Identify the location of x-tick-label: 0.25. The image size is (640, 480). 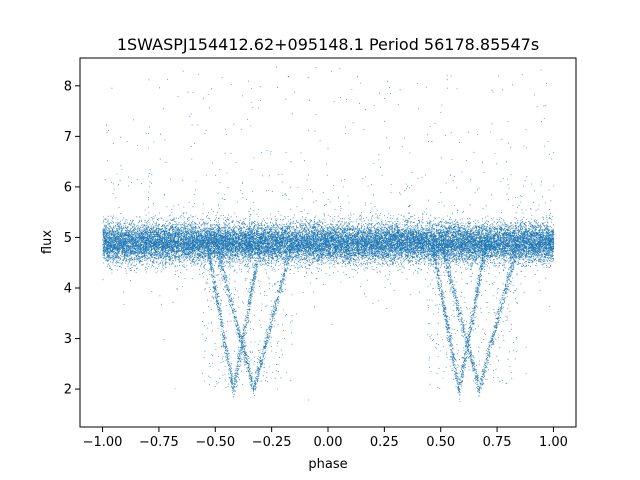
(384, 442).